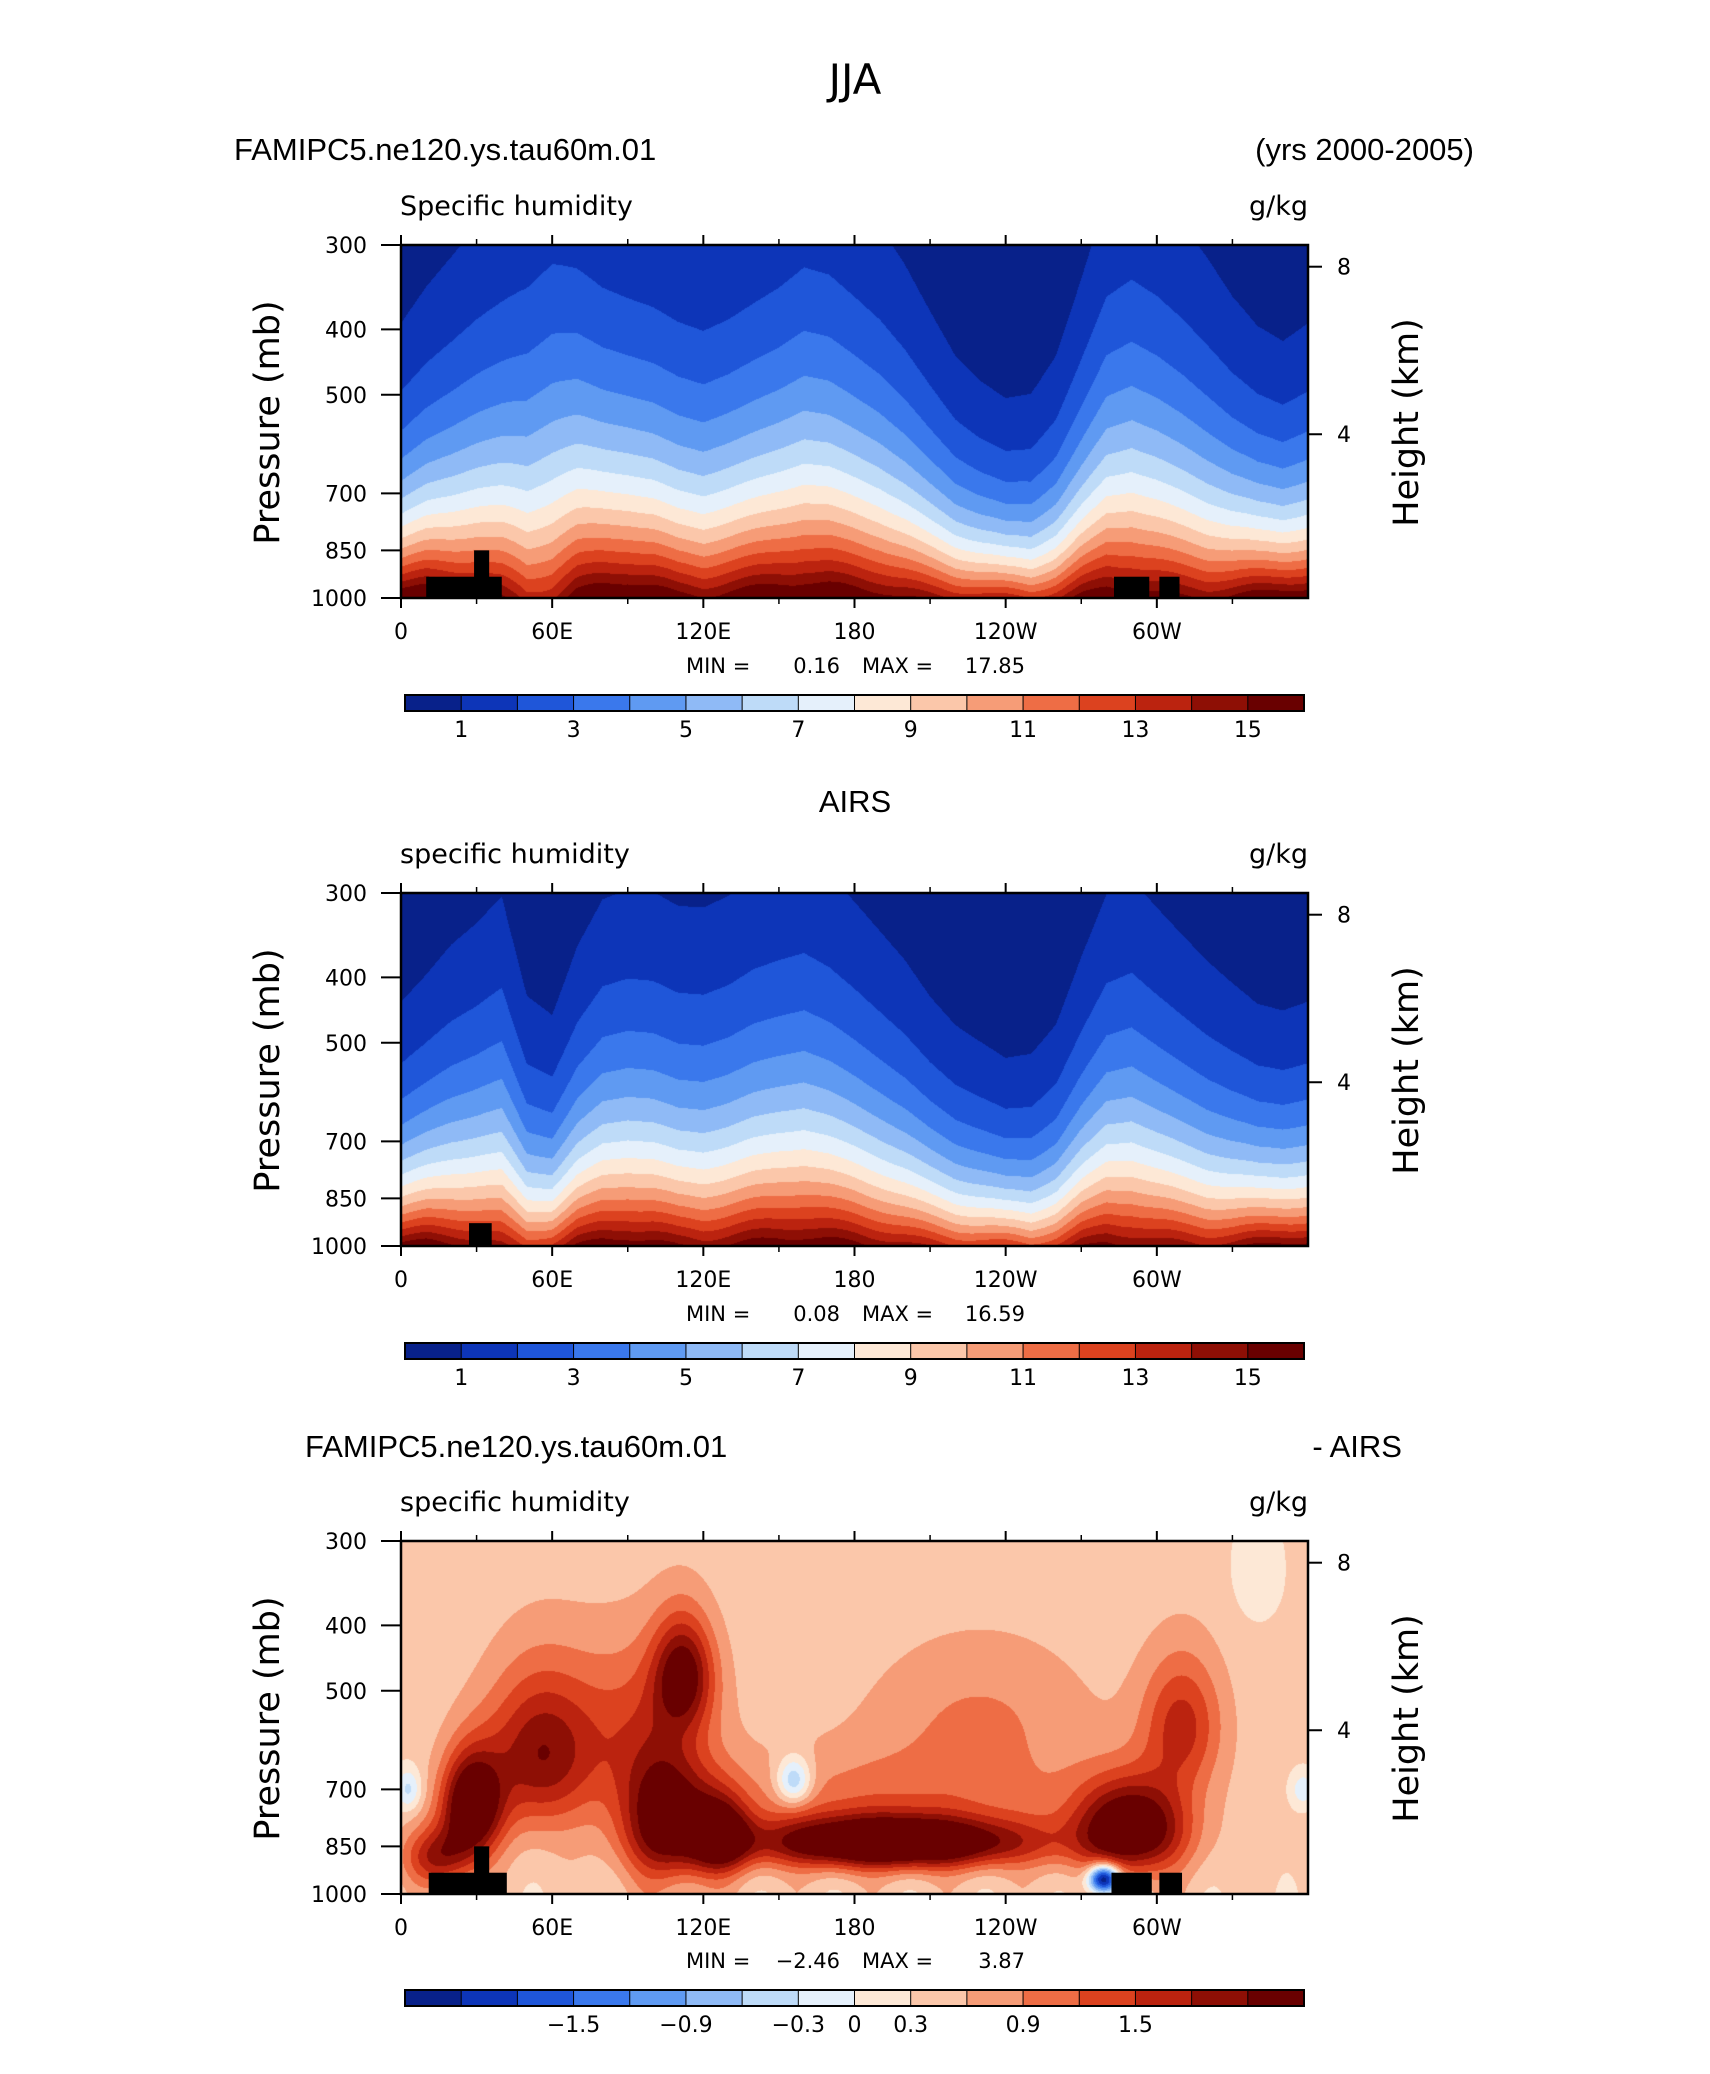 The image size is (1710, 2074). I want to click on min-value: −2.46, so click(808, 1961).